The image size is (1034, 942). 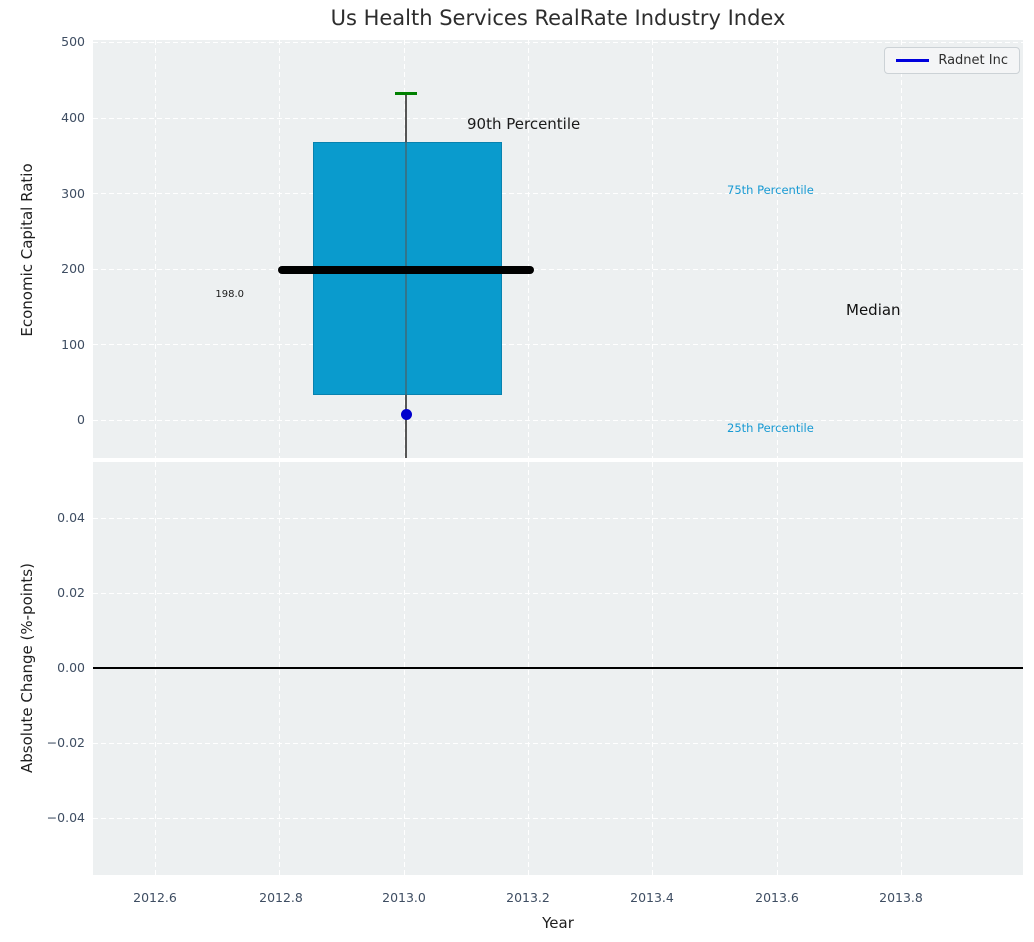 What do you see at coordinates (73, 117) in the screenshot?
I see `ytick-400: 400` at bounding box center [73, 117].